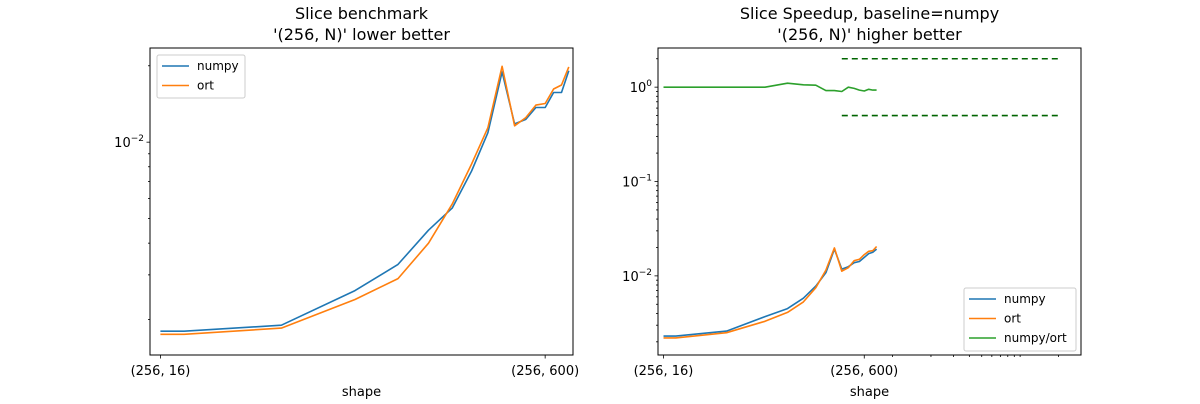 The width and height of the screenshot is (1200, 404). What do you see at coordinates (770, 87) in the screenshot?
I see `series-line-numpy-ort` at bounding box center [770, 87].